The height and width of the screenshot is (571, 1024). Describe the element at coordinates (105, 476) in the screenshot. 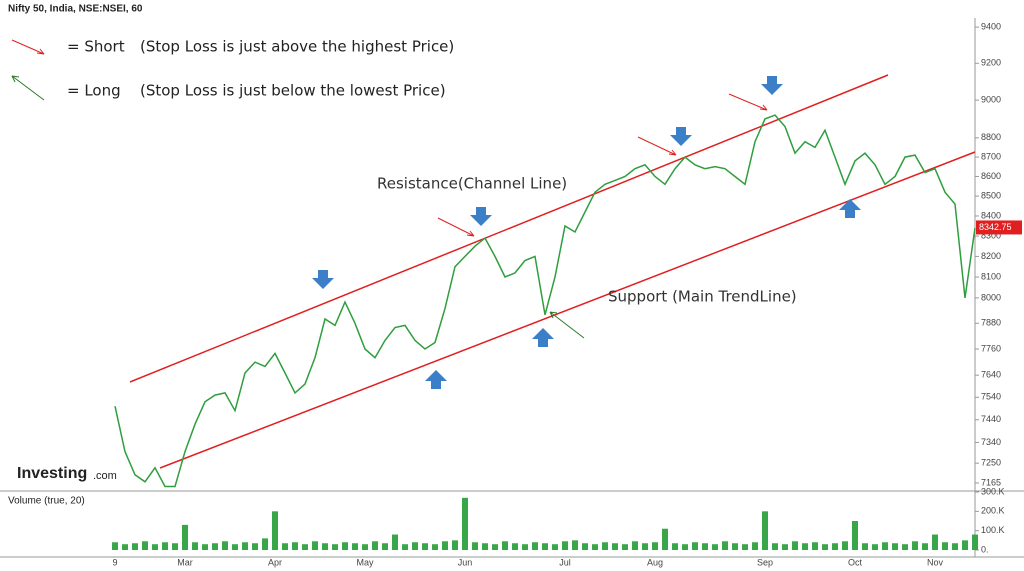

I see `logo: .com` at that location.